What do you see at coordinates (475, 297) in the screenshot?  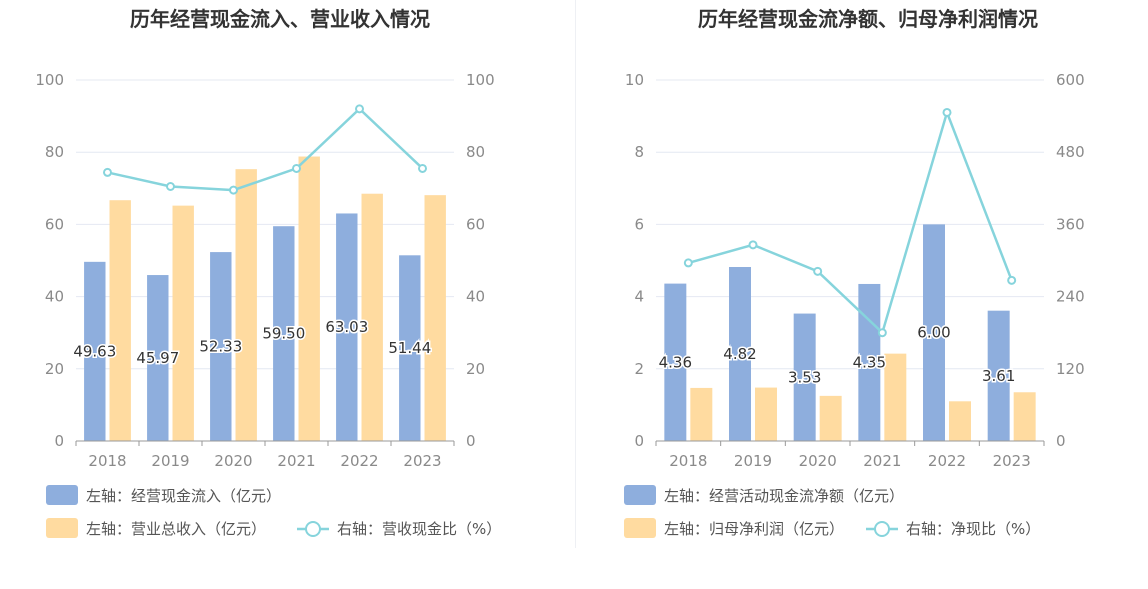 I see `y-right-tick-label: 40` at bounding box center [475, 297].